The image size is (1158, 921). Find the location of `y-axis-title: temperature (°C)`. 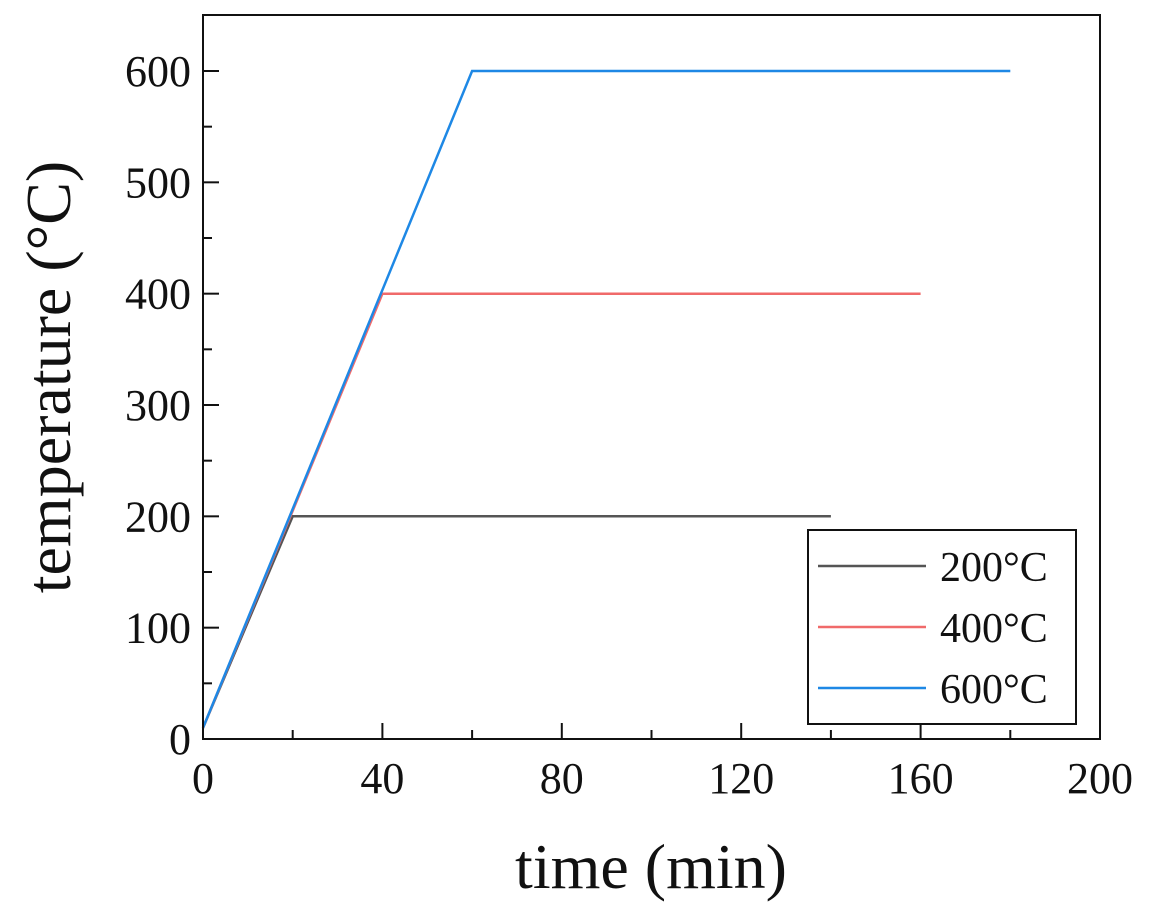

y-axis-title: temperature (°C) is located at coordinates (48, 377).